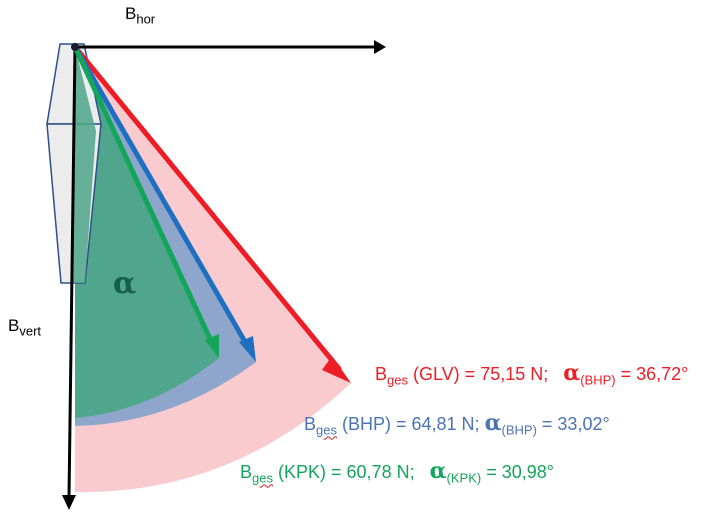 The image size is (728, 513). What do you see at coordinates (72, 272) in the screenshot?
I see `vertical-axis` at bounding box center [72, 272].